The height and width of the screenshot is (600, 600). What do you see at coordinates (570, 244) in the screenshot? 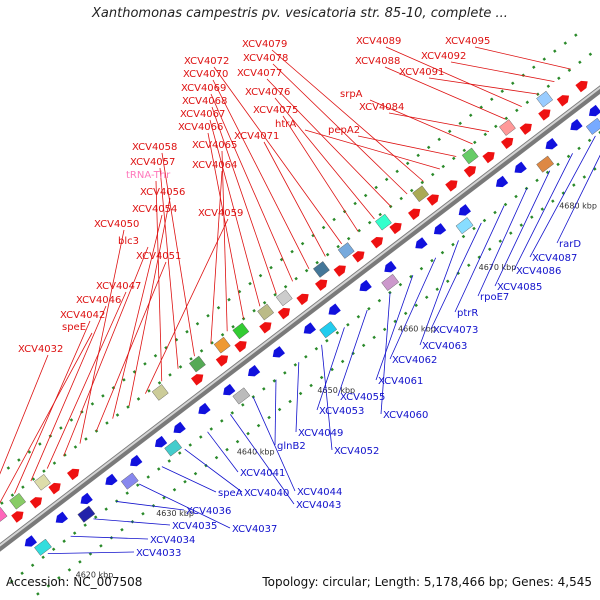
I see `reverse-gene-label: rarD` at bounding box center [570, 244].